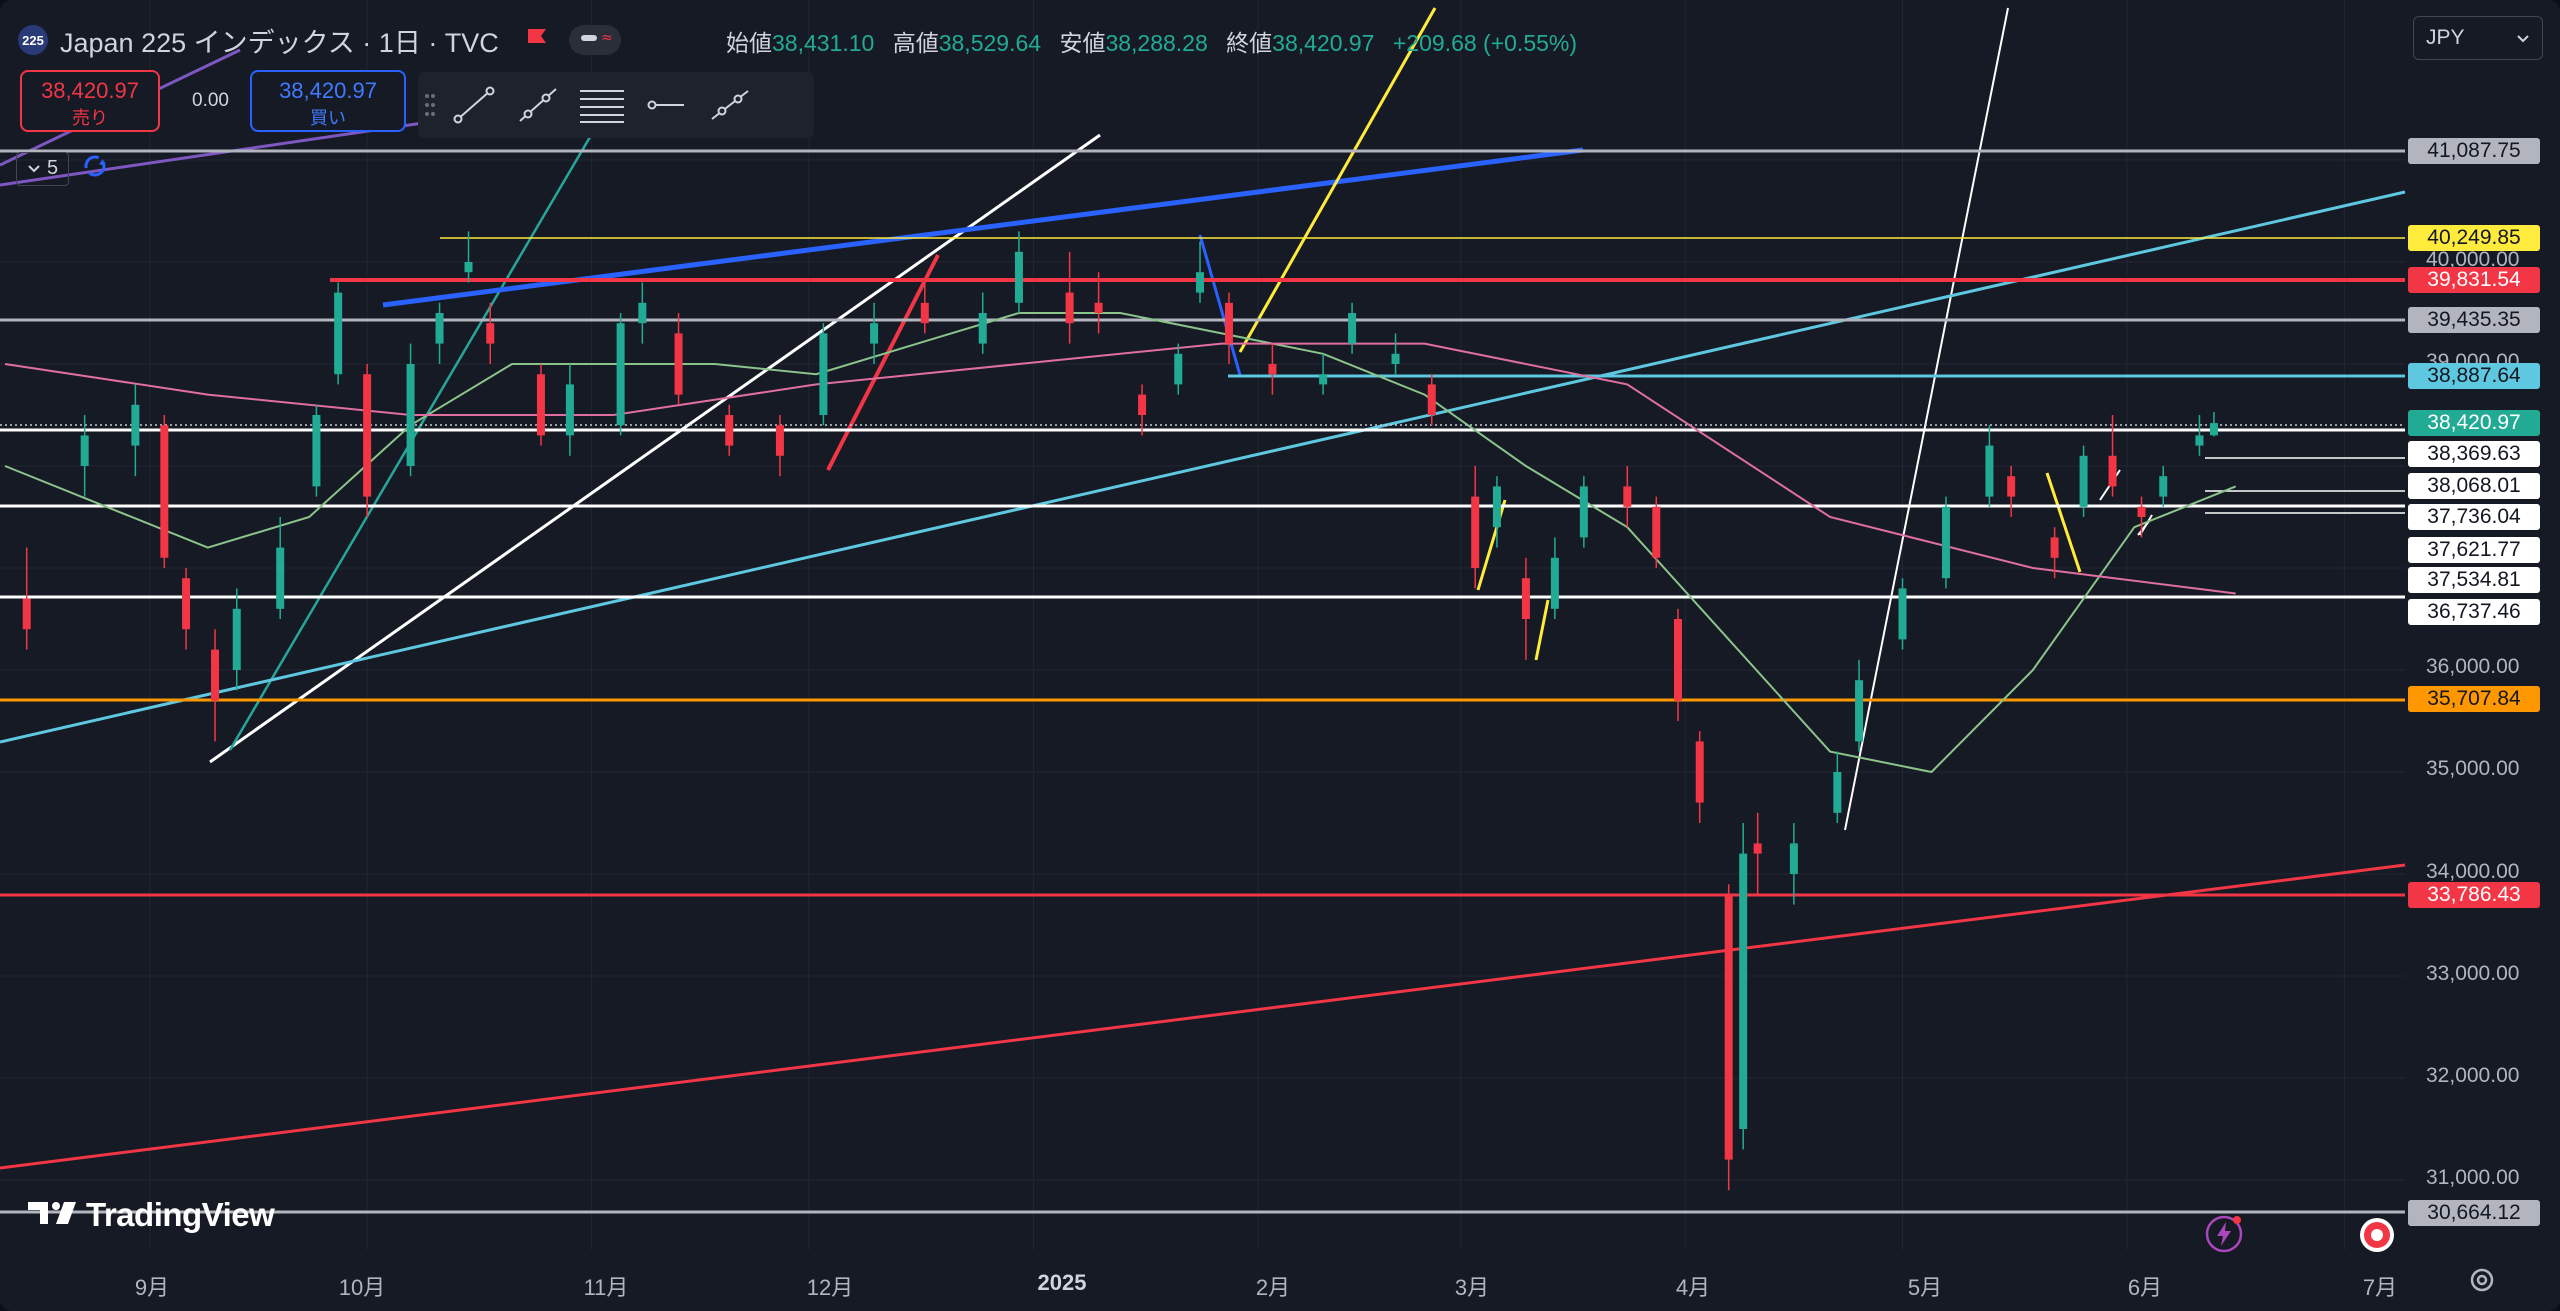 The width and height of the screenshot is (2560, 1311). Describe the element at coordinates (1337, 180) in the screenshot. I see `drawing-yellow-steep-line` at that location.